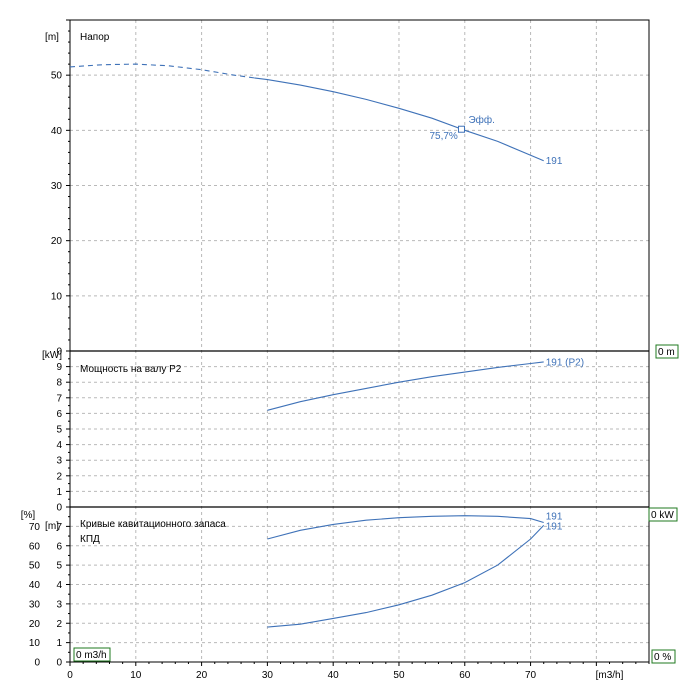  What do you see at coordinates (59, 445) in the screenshot?
I see `power-tick-label: 4` at bounding box center [59, 445].